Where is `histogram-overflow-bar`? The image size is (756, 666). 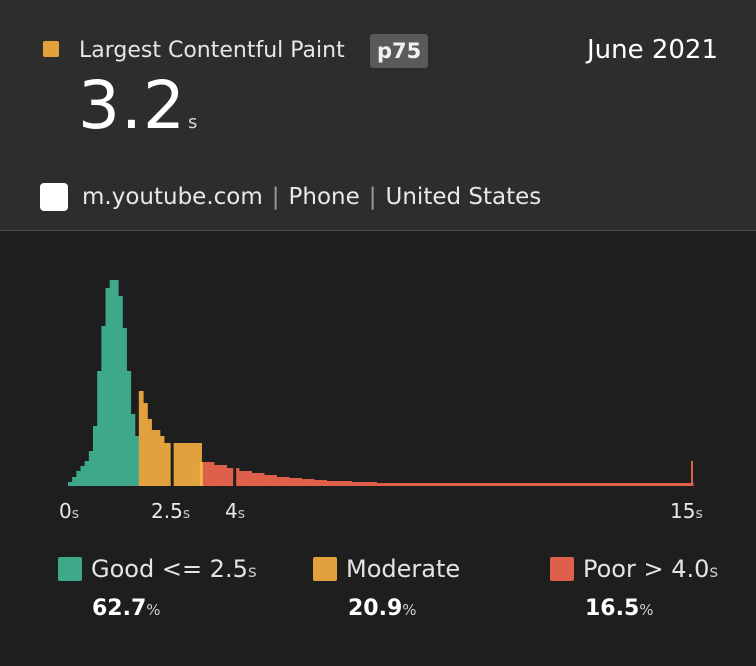
histogram-overflow-bar is located at coordinates (692, 473).